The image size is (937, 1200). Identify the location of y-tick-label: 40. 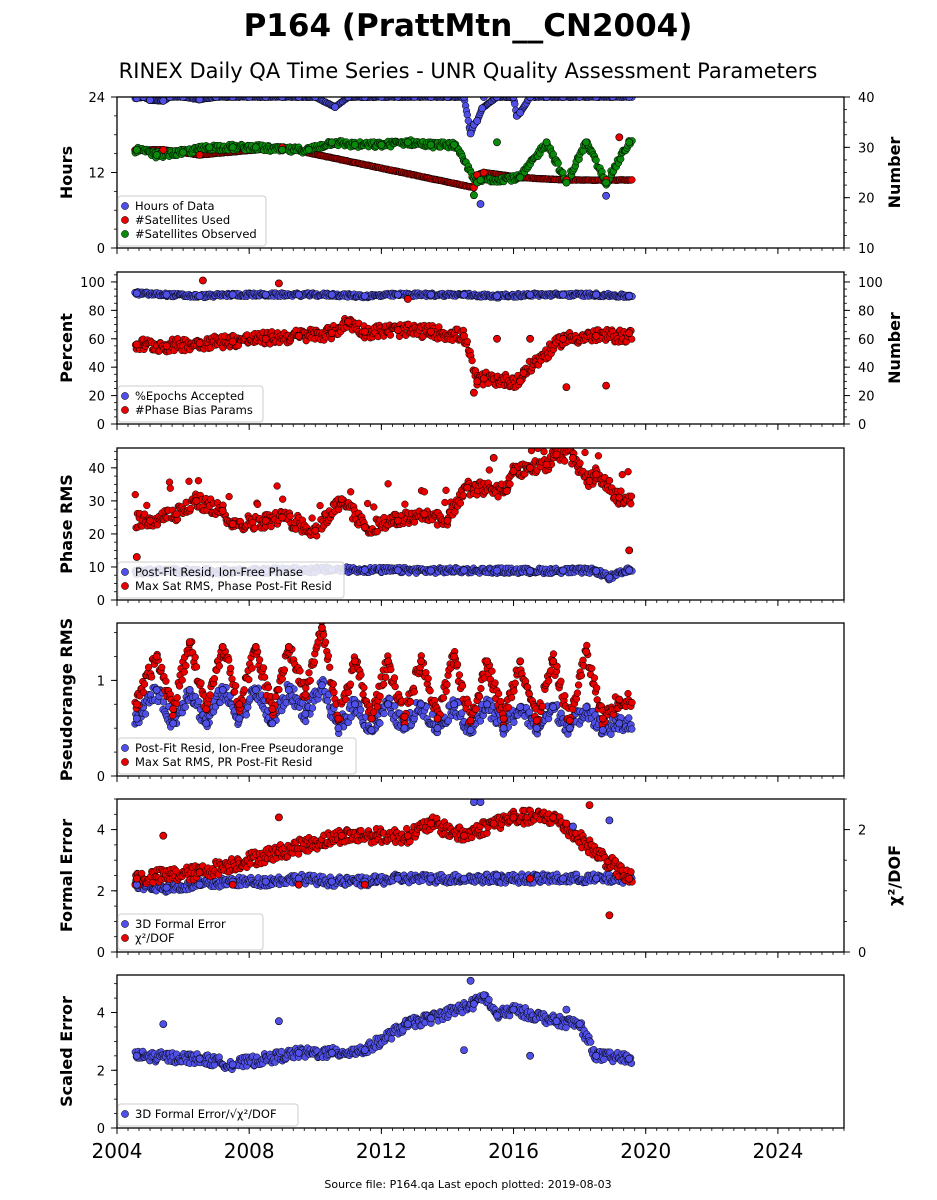
(96, 368).